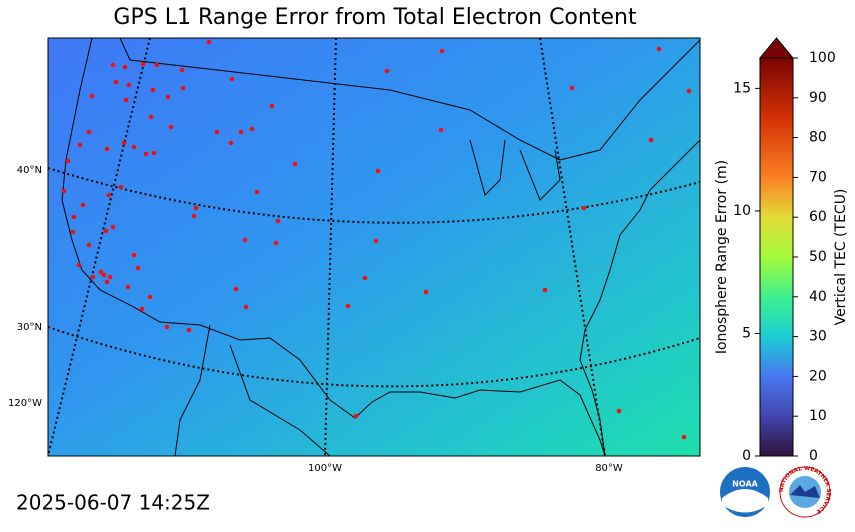 Image resolution: width=855 pixels, height=532 pixels. I want to click on tick-label: 20, so click(818, 376).